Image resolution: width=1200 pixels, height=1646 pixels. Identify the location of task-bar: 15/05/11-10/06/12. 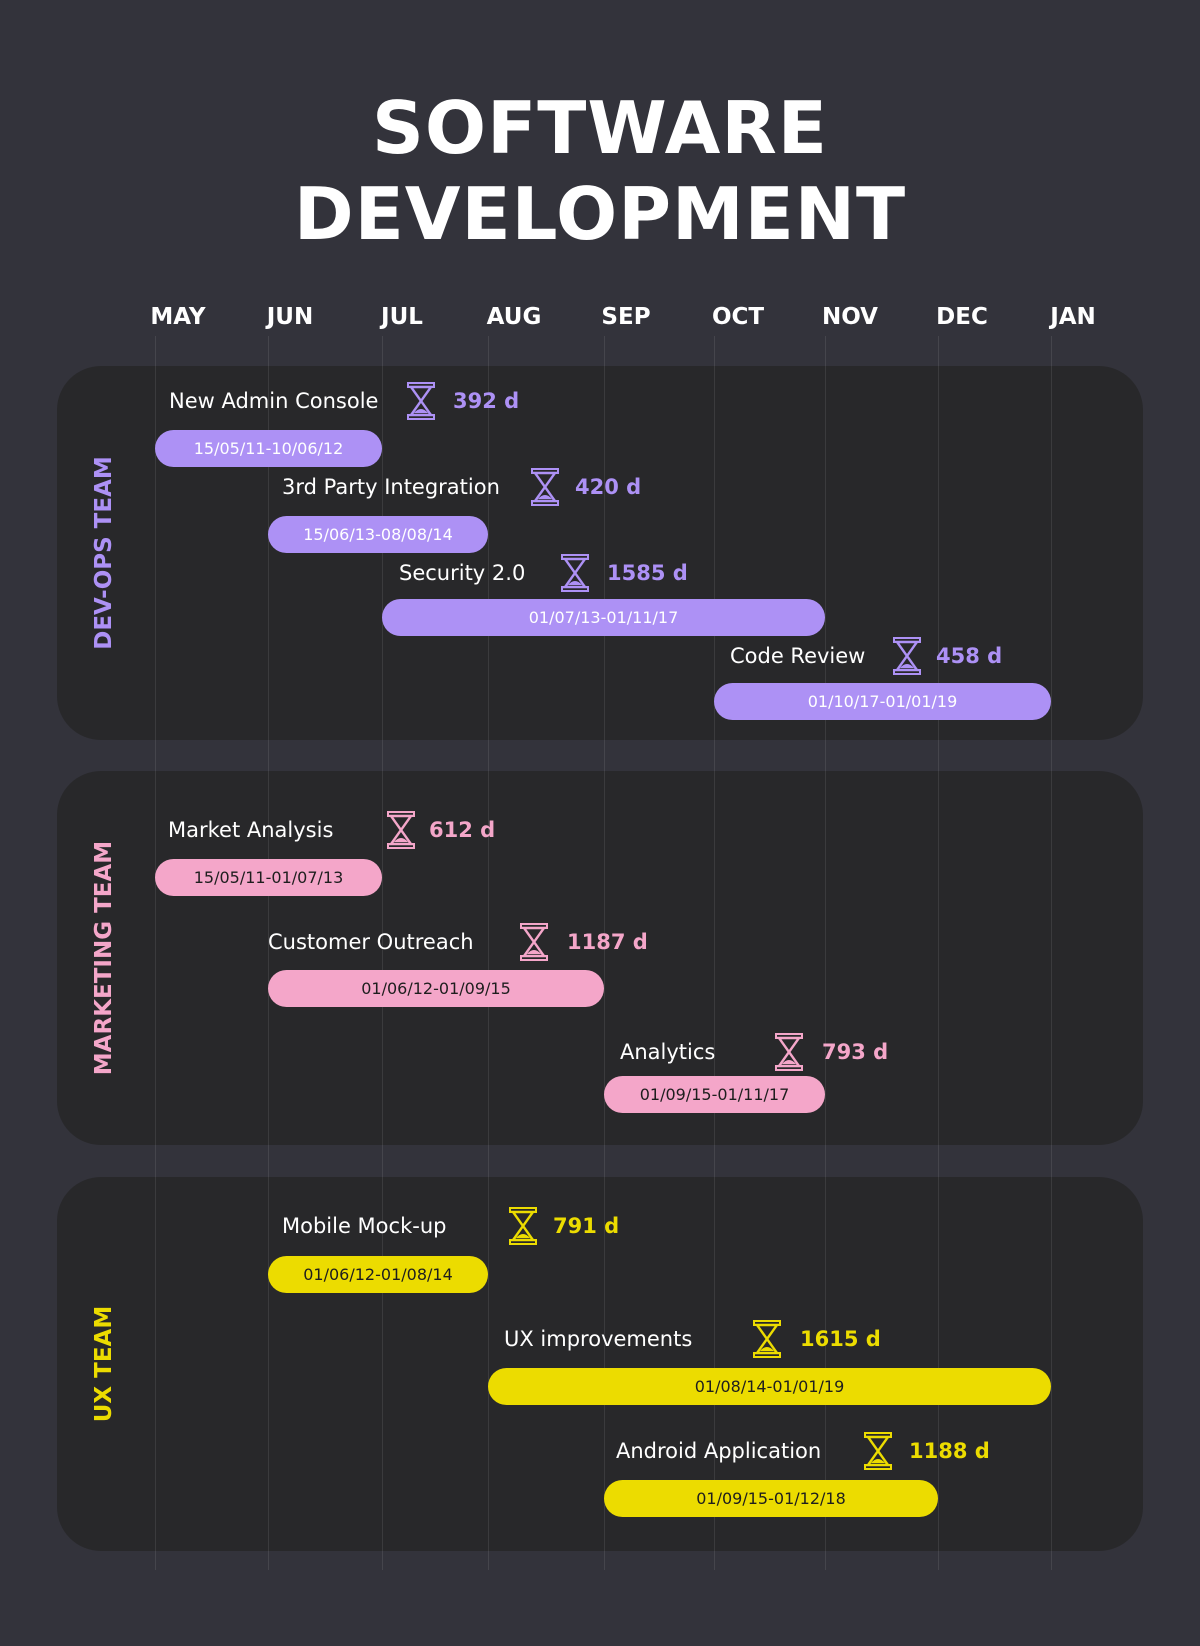
(268, 448).